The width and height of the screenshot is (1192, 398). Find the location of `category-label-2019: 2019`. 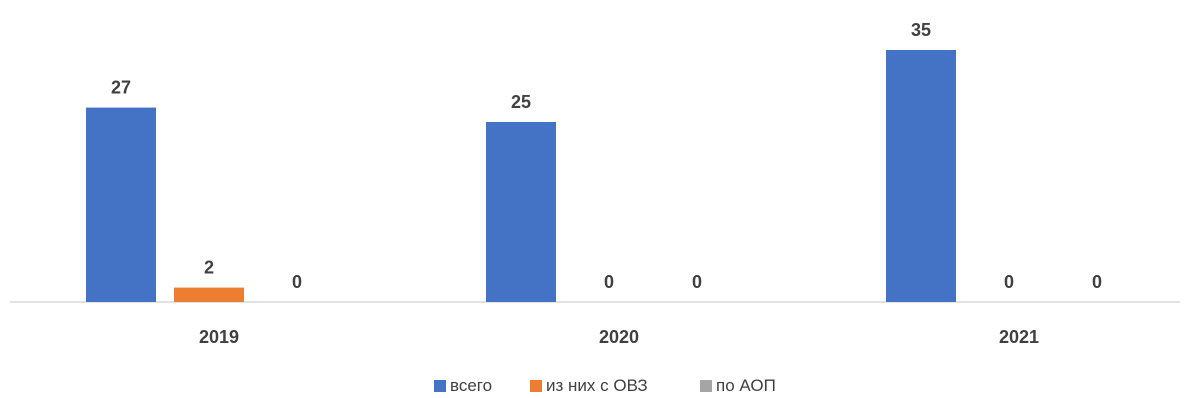

category-label-2019: 2019 is located at coordinates (219, 337).